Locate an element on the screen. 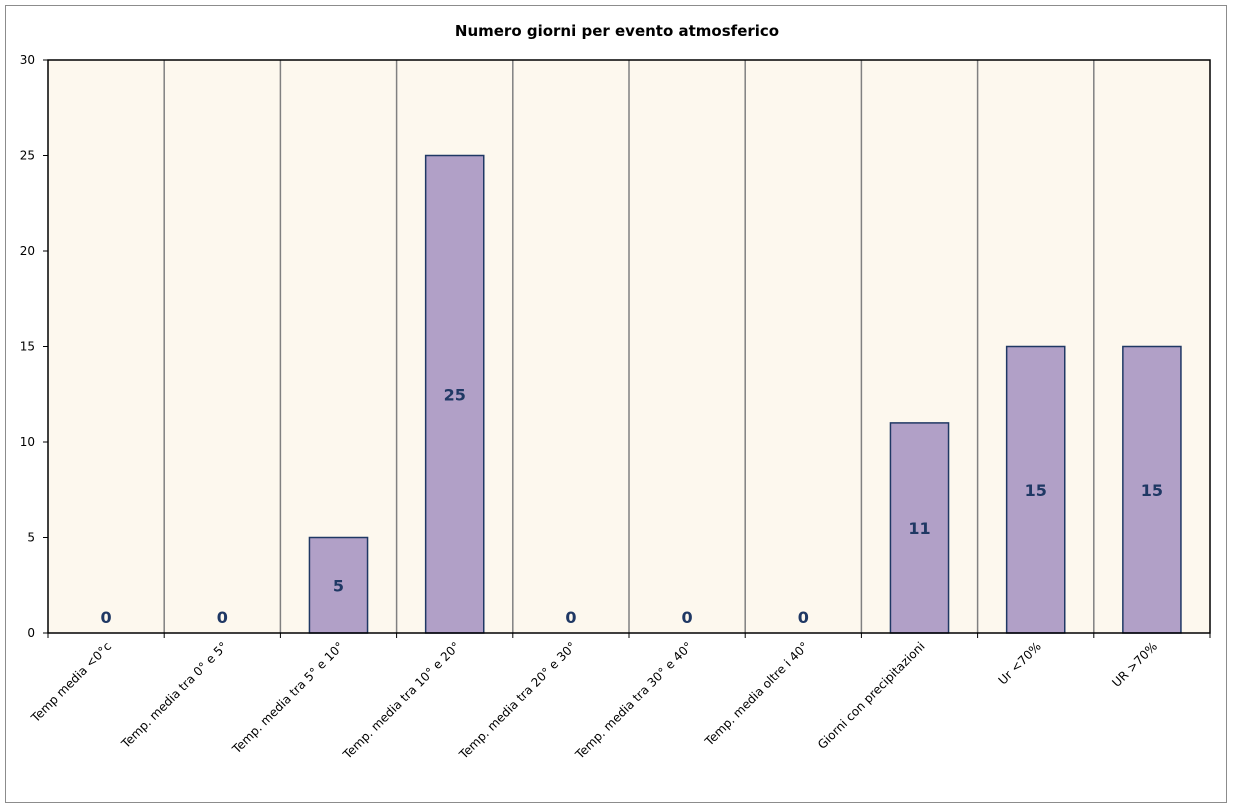 Image resolution: width=1233 pixels, height=810 pixels. y-tick-label: 15 is located at coordinates (27, 347).